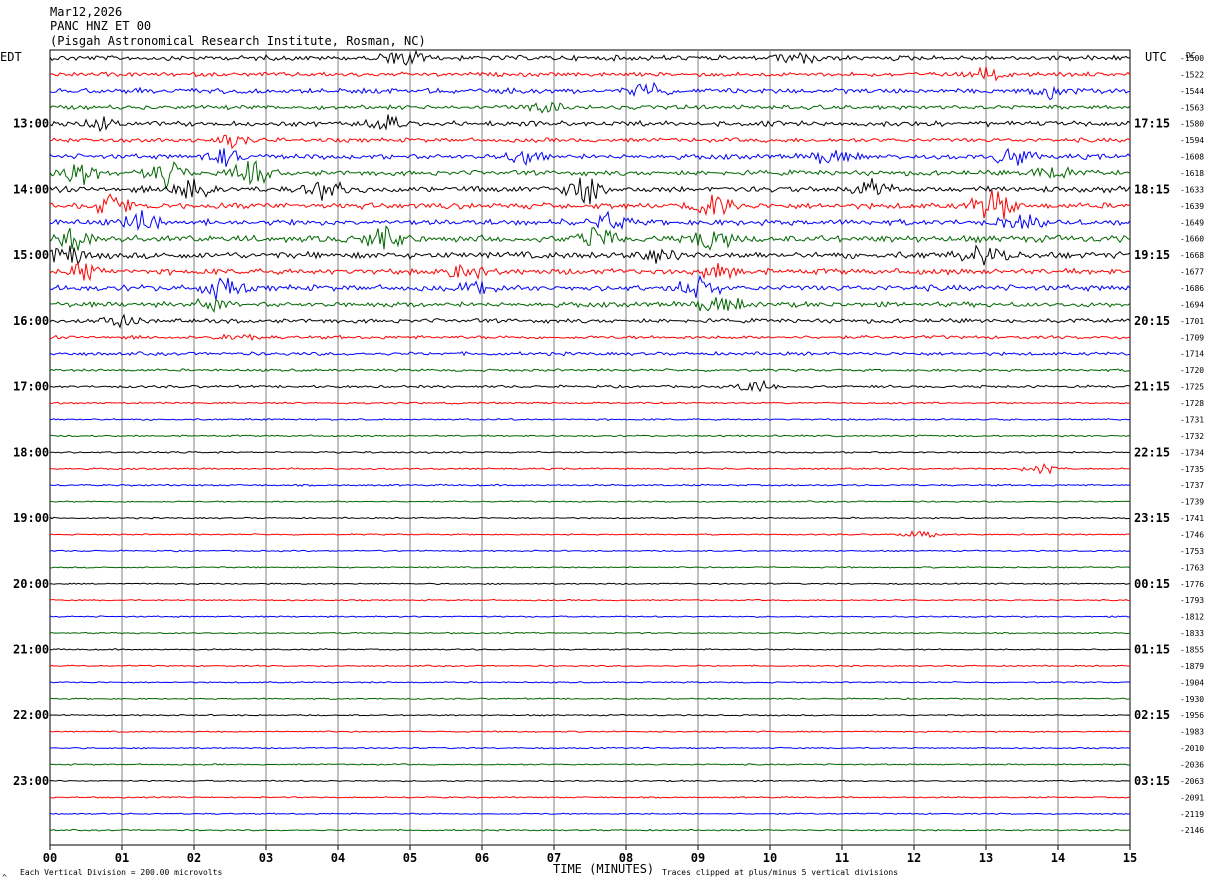  What do you see at coordinates (770, 858) in the screenshot?
I see `x-tick-label: 10` at bounding box center [770, 858].